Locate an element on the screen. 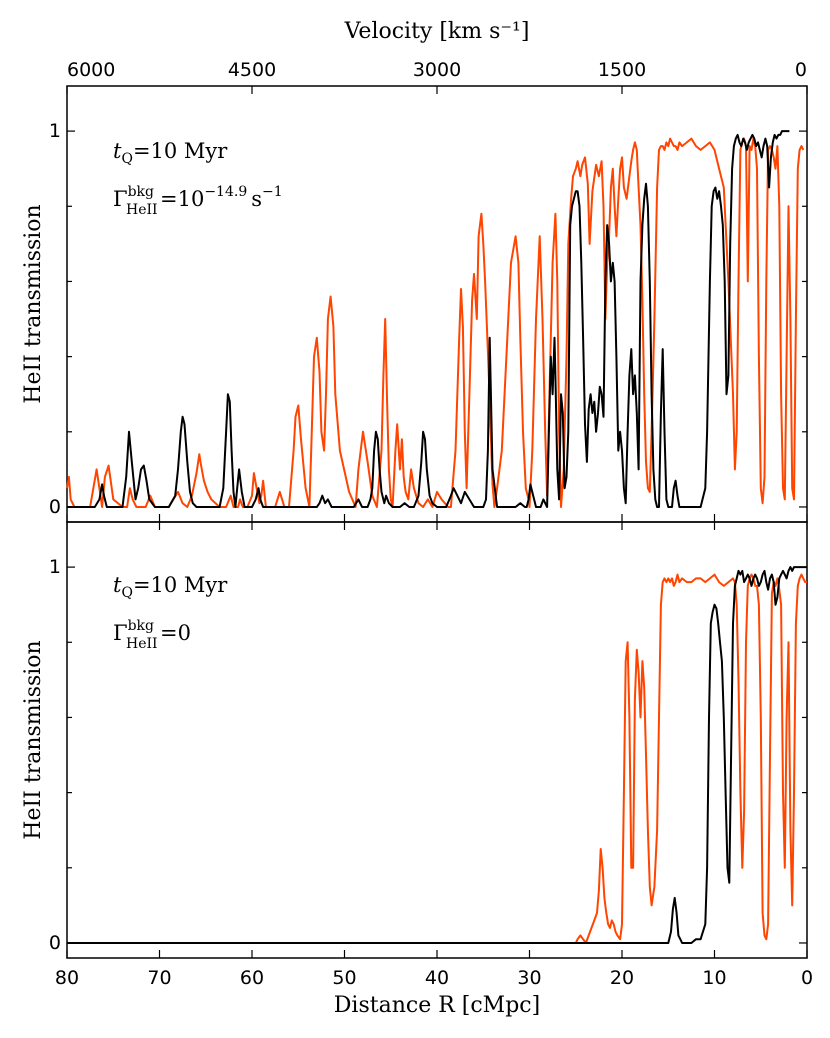 This screenshot has height=1038, width=830. bottom-axis-tick-label: 40 is located at coordinates (437, 978).